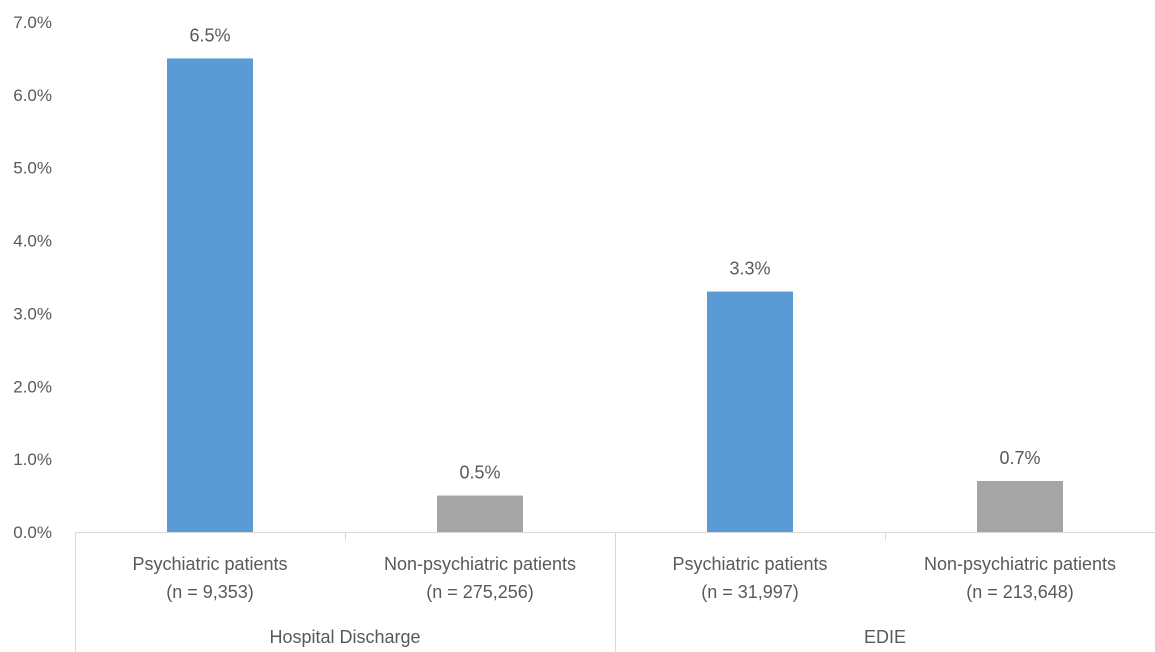 This screenshot has height=652, width=1155. I want to click on y-tick-label: 0.0%, so click(32, 532).